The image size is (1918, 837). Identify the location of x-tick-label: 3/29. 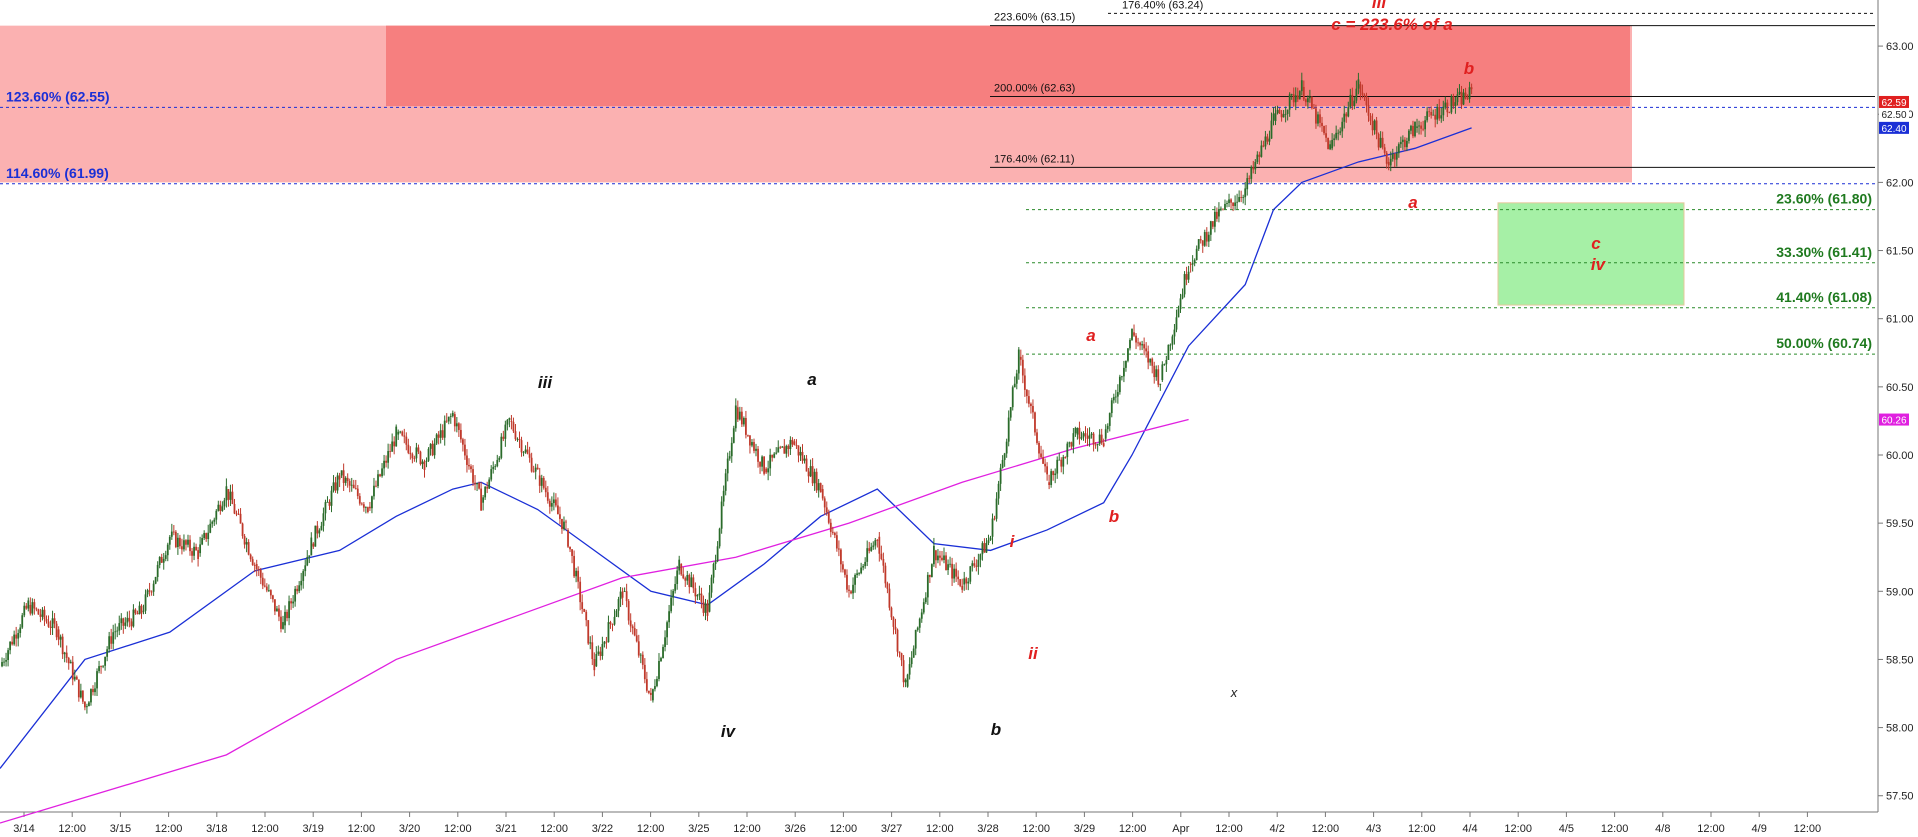
(1084, 829).